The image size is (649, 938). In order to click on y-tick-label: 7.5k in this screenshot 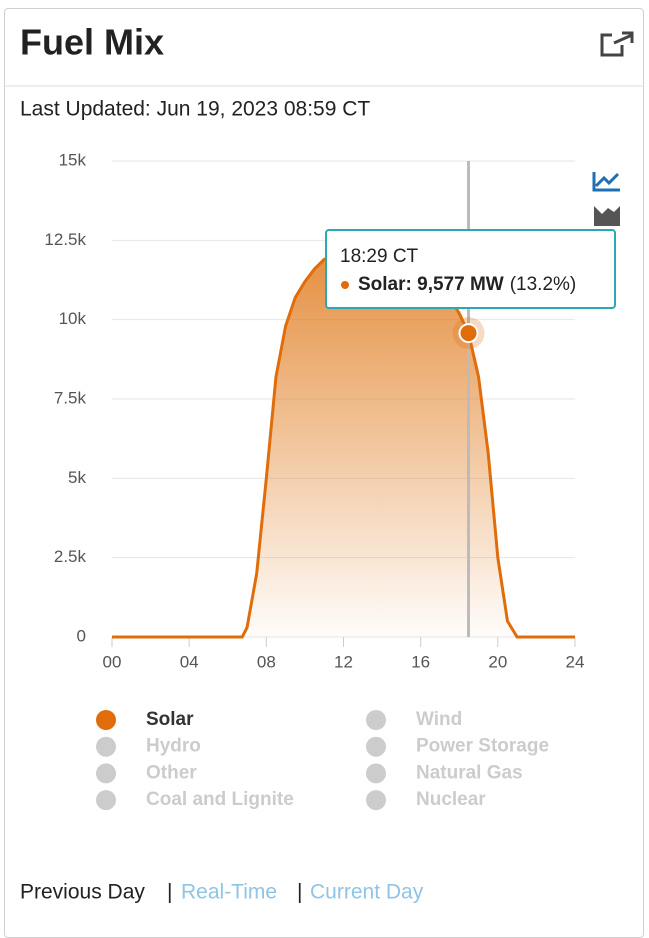, I will do `click(70, 397)`.